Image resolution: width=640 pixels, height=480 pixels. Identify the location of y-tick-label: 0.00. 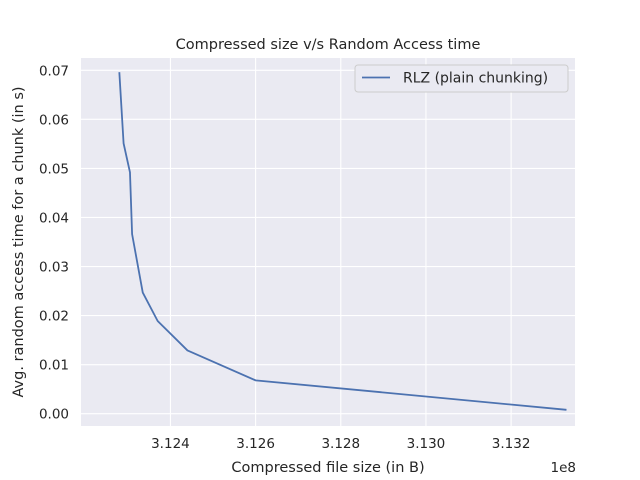
(54, 415).